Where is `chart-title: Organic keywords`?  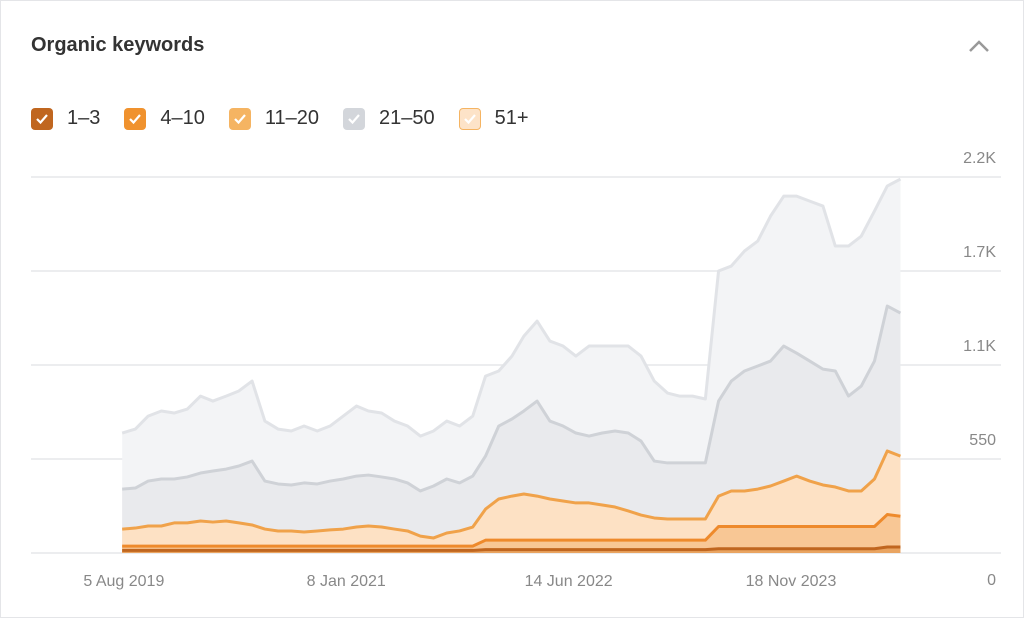 chart-title: Organic keywords is located at coordinates (118, 45).